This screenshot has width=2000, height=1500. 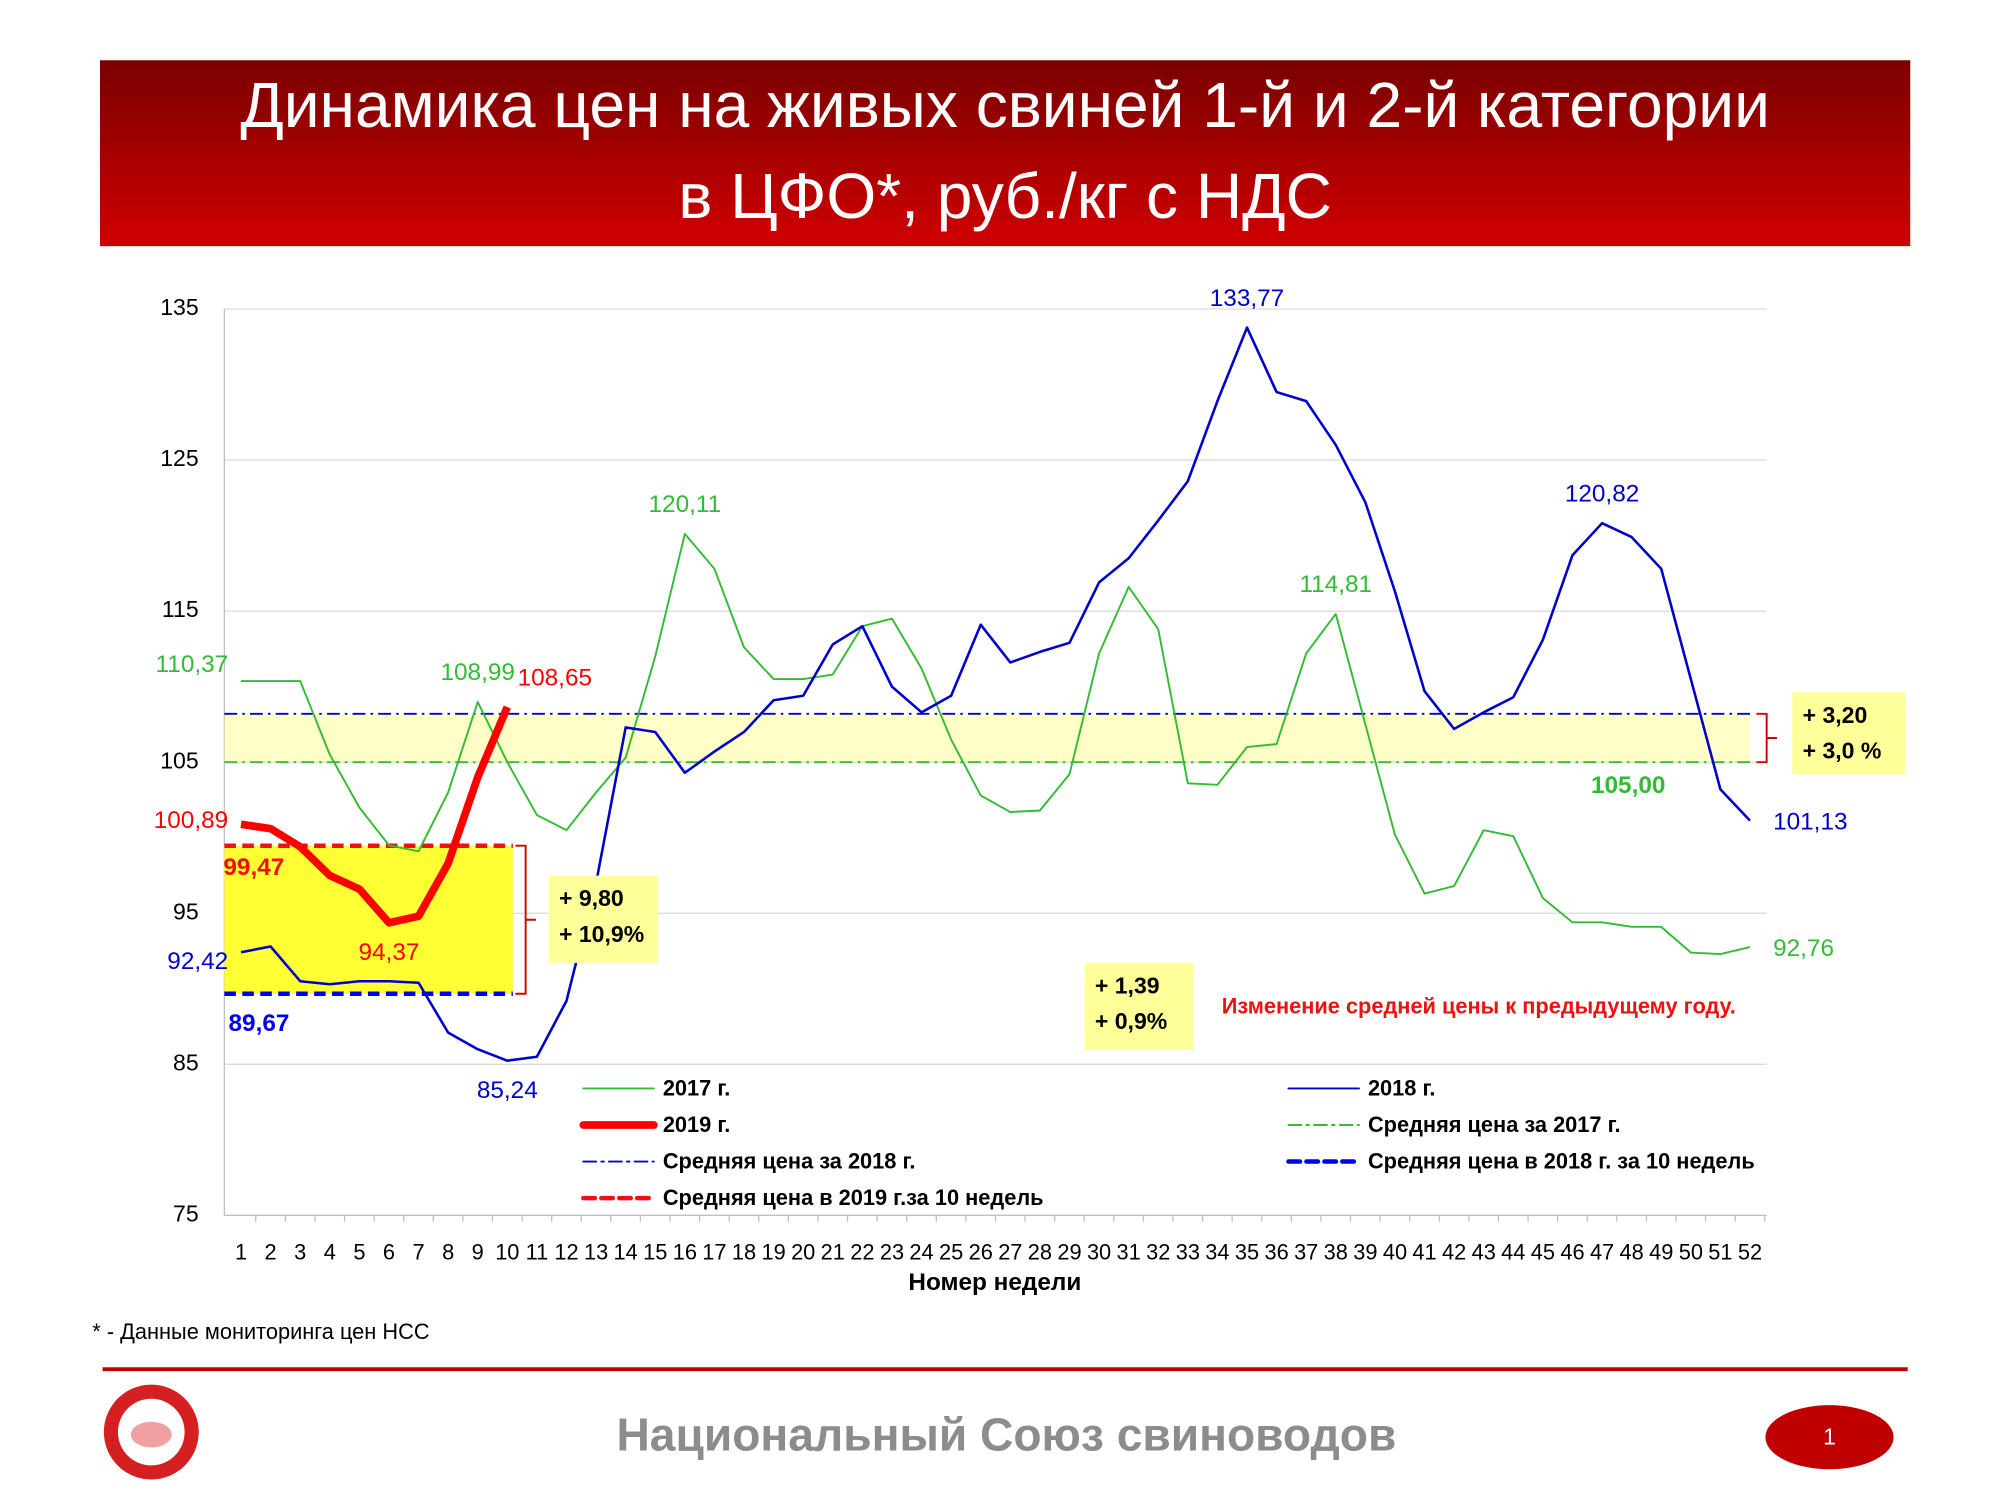 I want to click on x-tick-label: 9, so click(x=478, y=1252).